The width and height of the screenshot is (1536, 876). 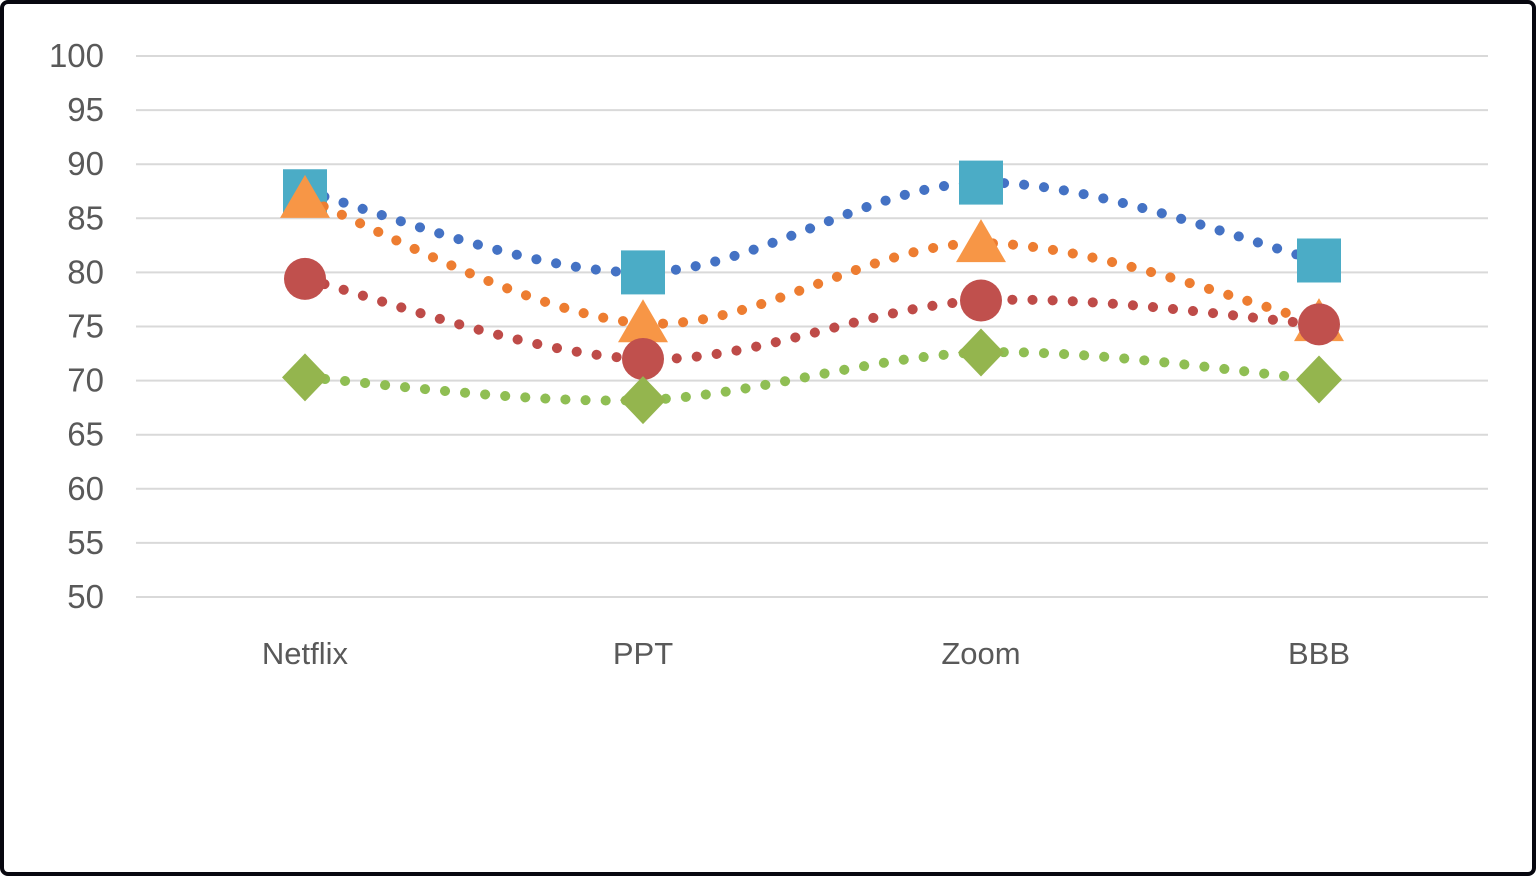 I want to click on x-category-label: Netflix, so click(x=305, y=653).